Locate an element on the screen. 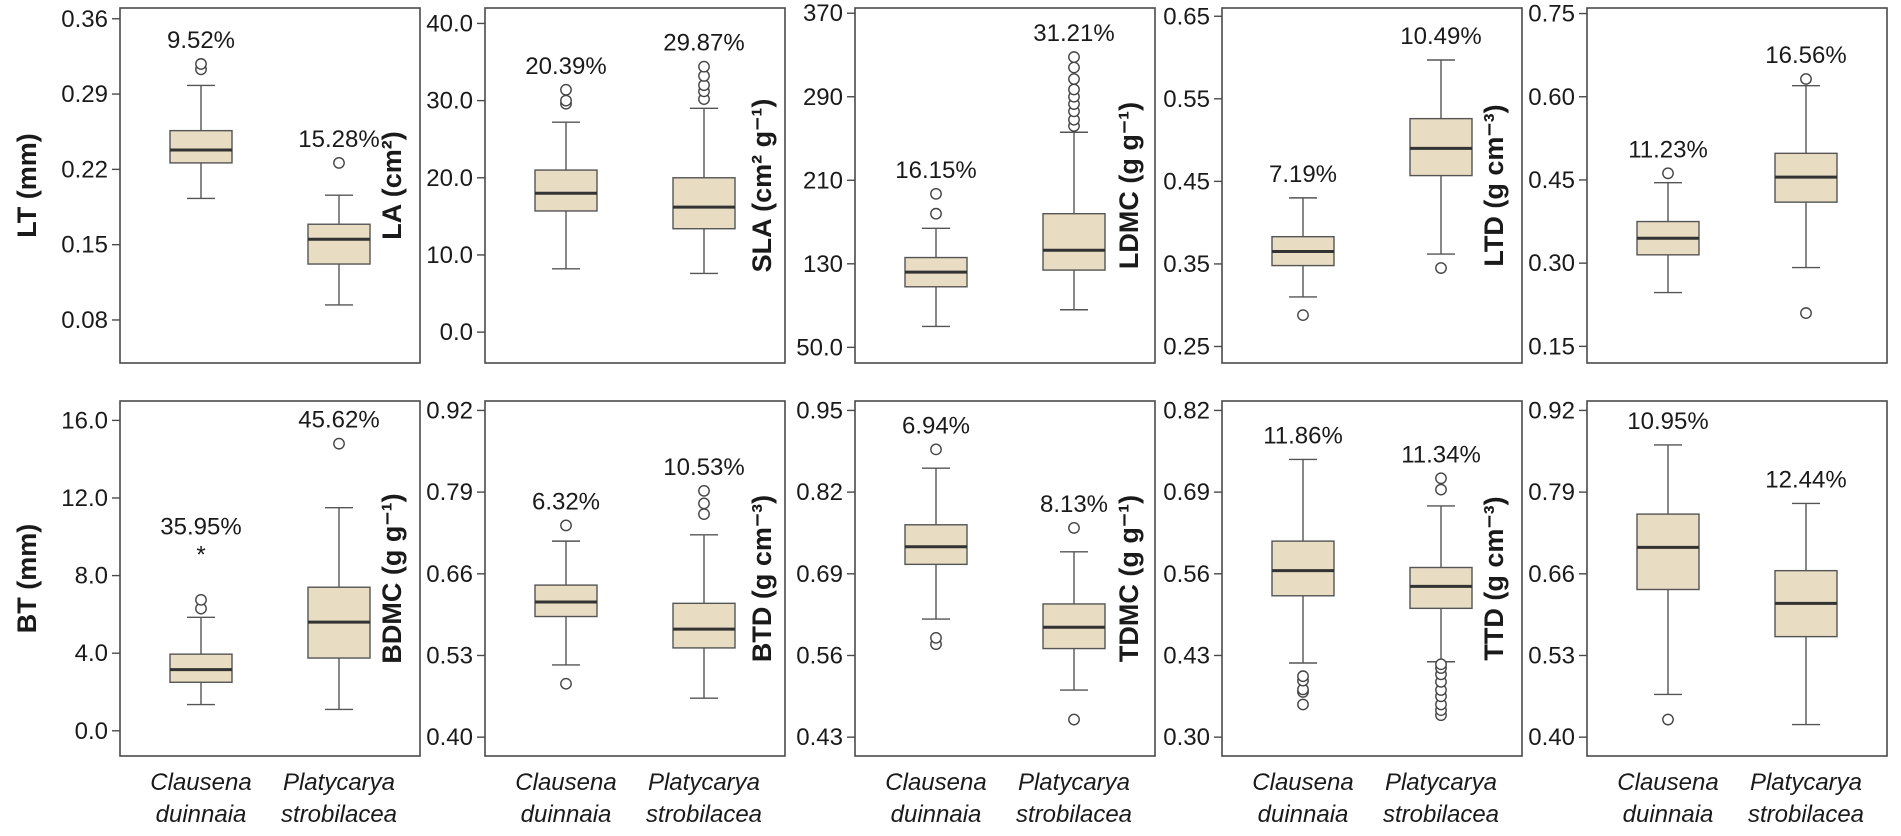  box-clausena: 11.23% is located at coordinates (1668, 215).